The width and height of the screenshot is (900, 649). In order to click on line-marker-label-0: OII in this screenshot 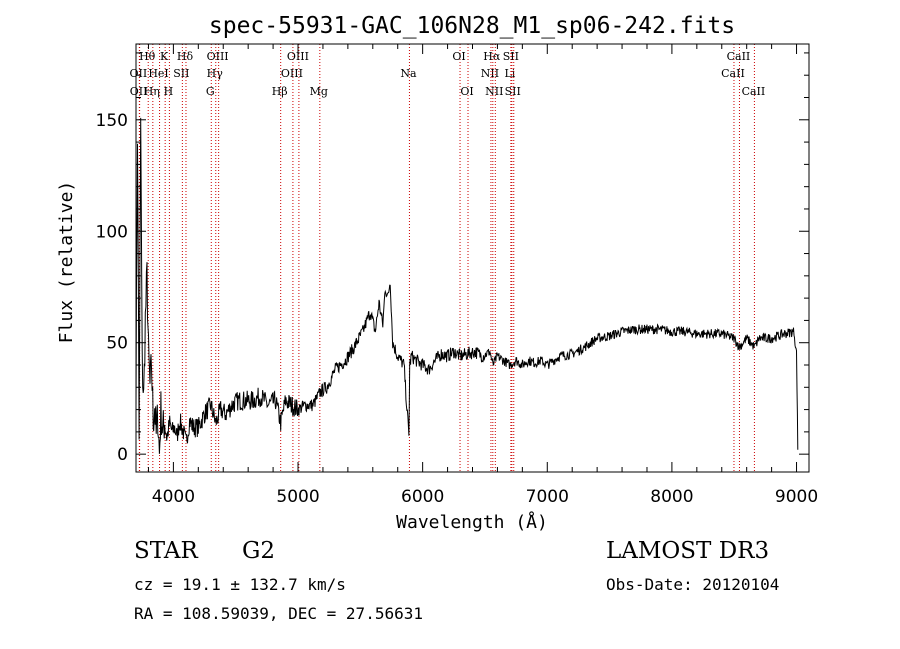, I will do `click(139, 73)`.